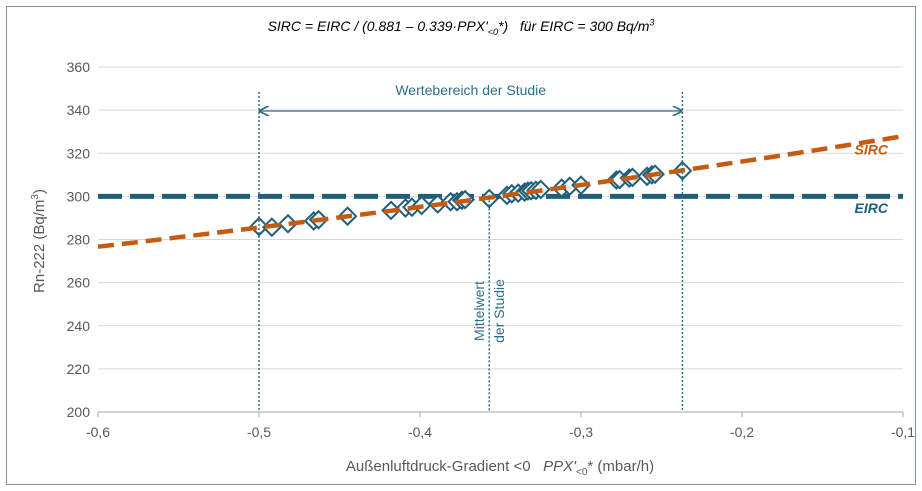 The height and width of the screenshot is (491, 922). I want to click on x-tick-label: -0,4, so click(420, 432).